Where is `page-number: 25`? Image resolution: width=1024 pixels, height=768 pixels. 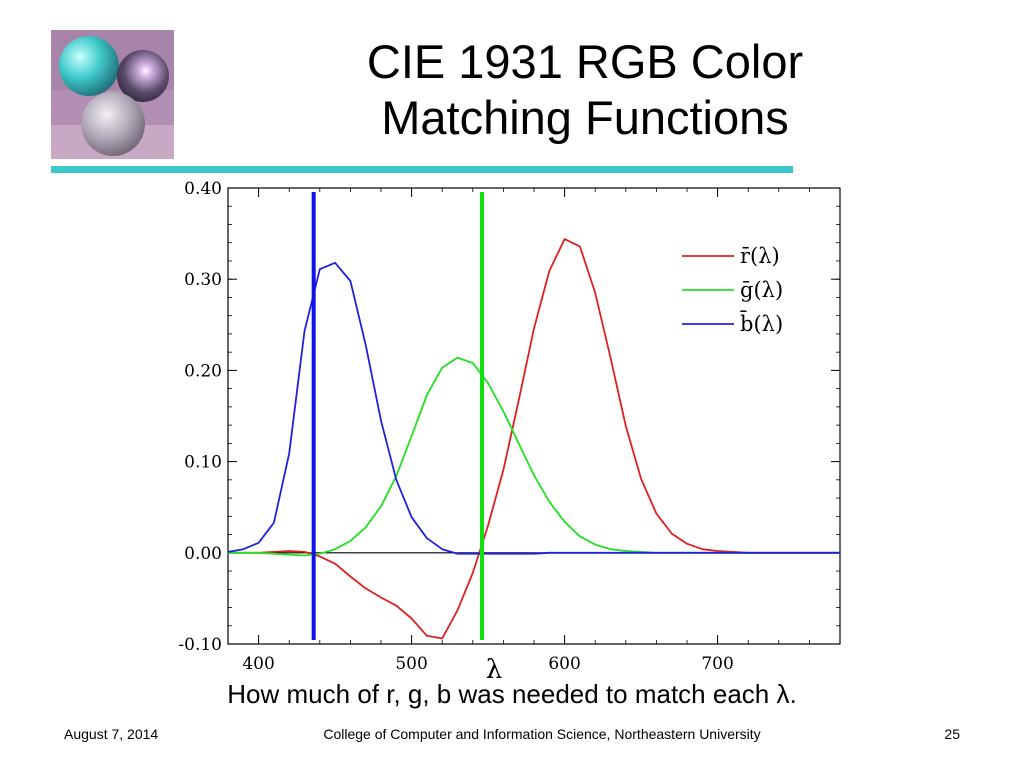 page-number: 25 is located at coordinates (952, 734).